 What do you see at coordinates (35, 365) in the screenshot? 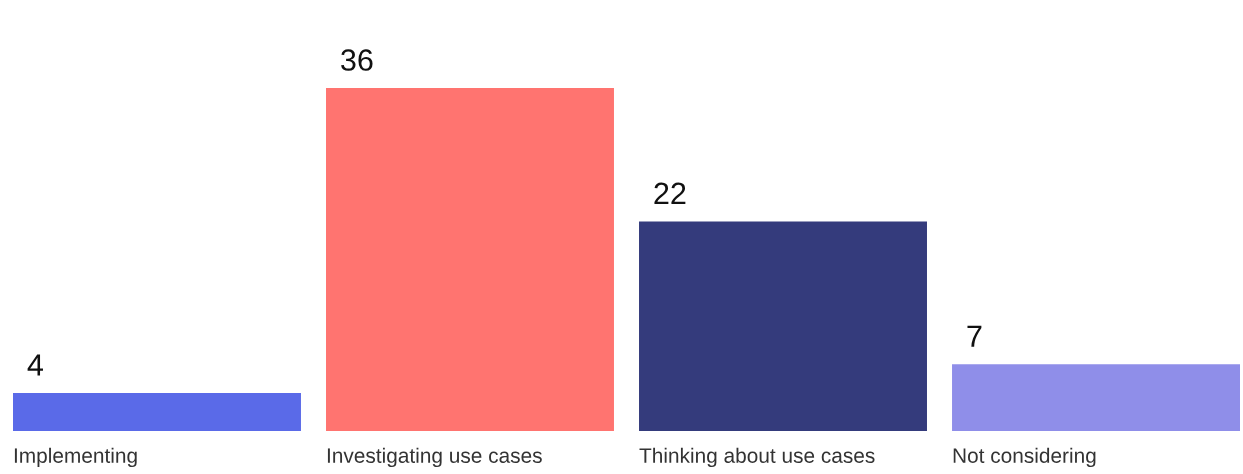
I see `data-label: 4` at bounding box center [35, 365].